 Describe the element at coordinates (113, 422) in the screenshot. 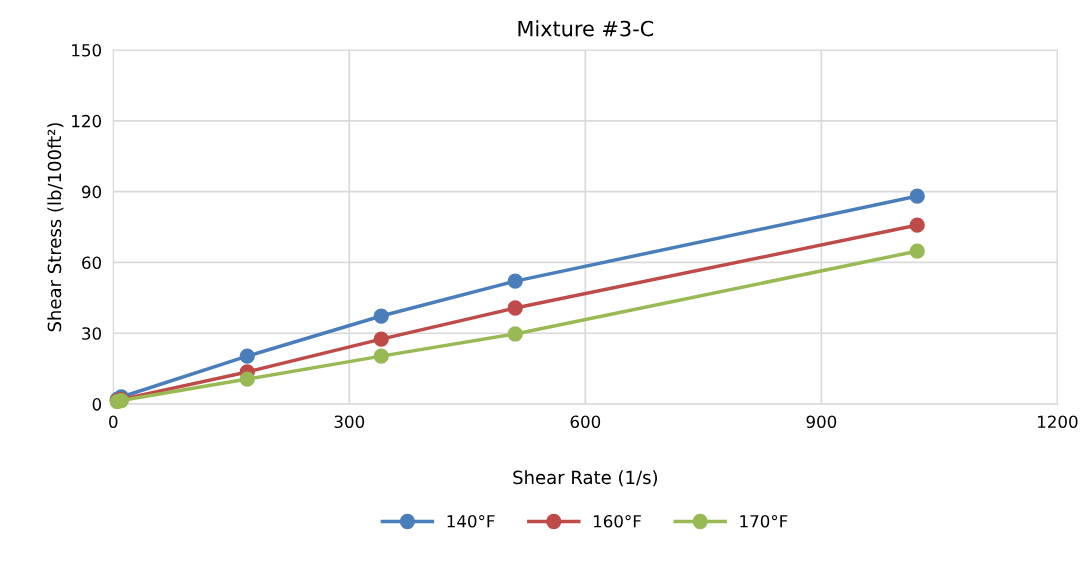

I see `x-tick-label: 0` at that location.